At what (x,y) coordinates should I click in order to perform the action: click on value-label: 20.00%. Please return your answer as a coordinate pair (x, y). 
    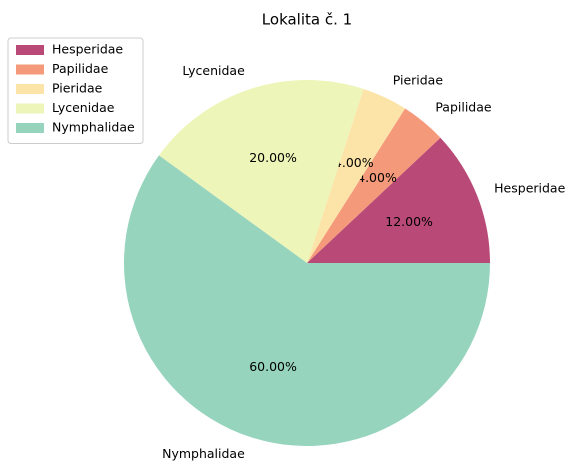
    Looking at the image, I should click on (273, 157).